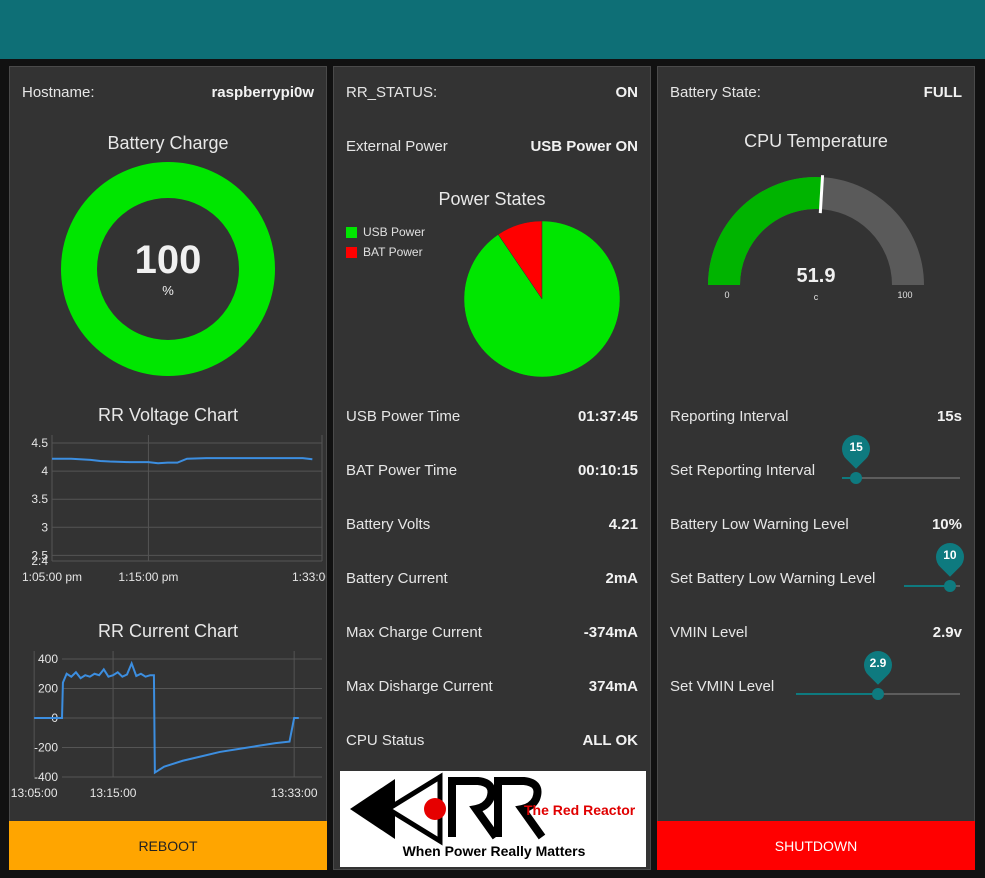 The image size is (985, 878). Describe the element at coordinates (39, 561) in the screenshot. I see `y-tick-label: 2.4` at that location.